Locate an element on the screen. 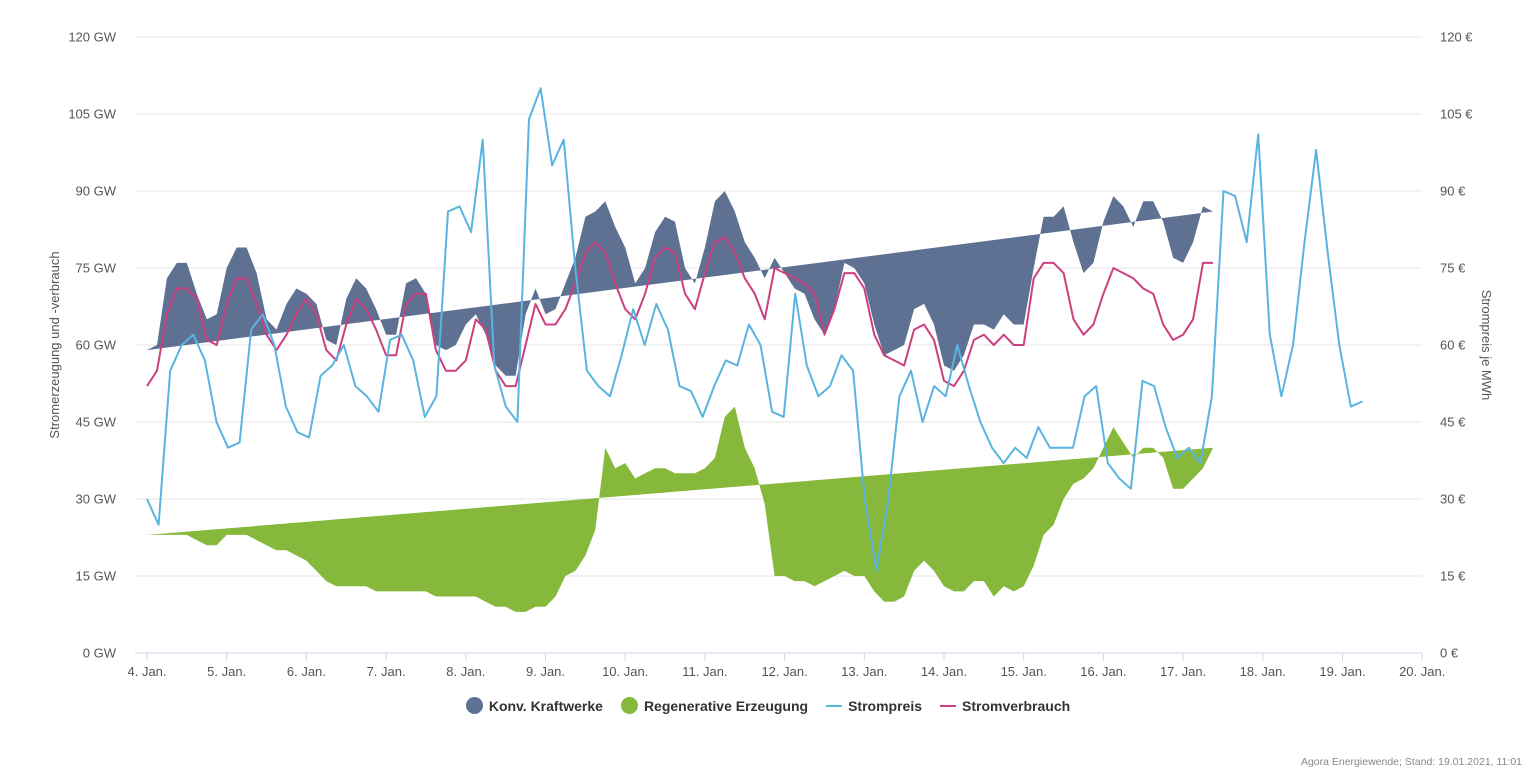  y-right-tick-label: 105 € is located at coordinates (1456, 114).